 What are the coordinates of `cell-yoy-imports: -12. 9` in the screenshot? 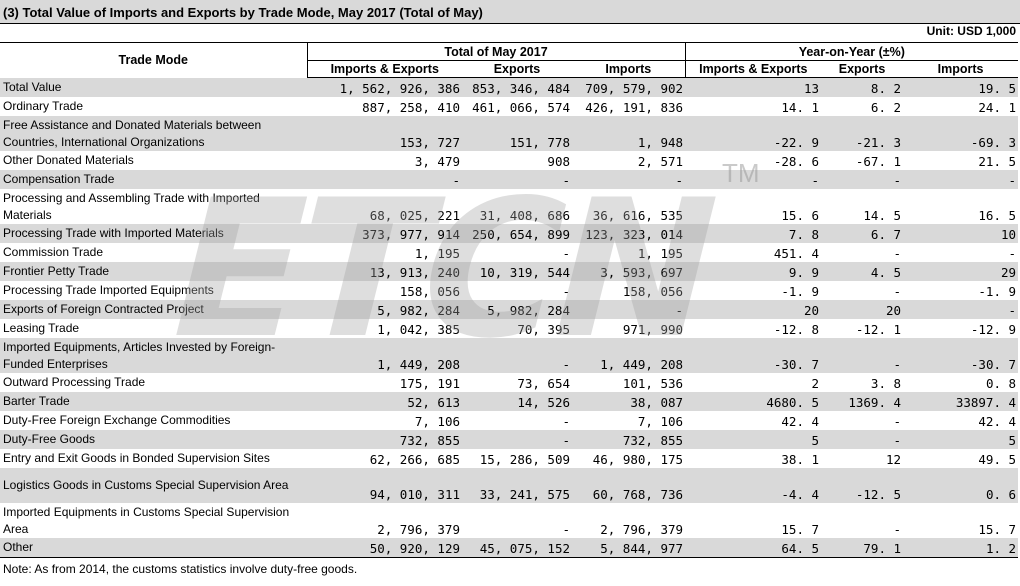 It's located at (993, 329).